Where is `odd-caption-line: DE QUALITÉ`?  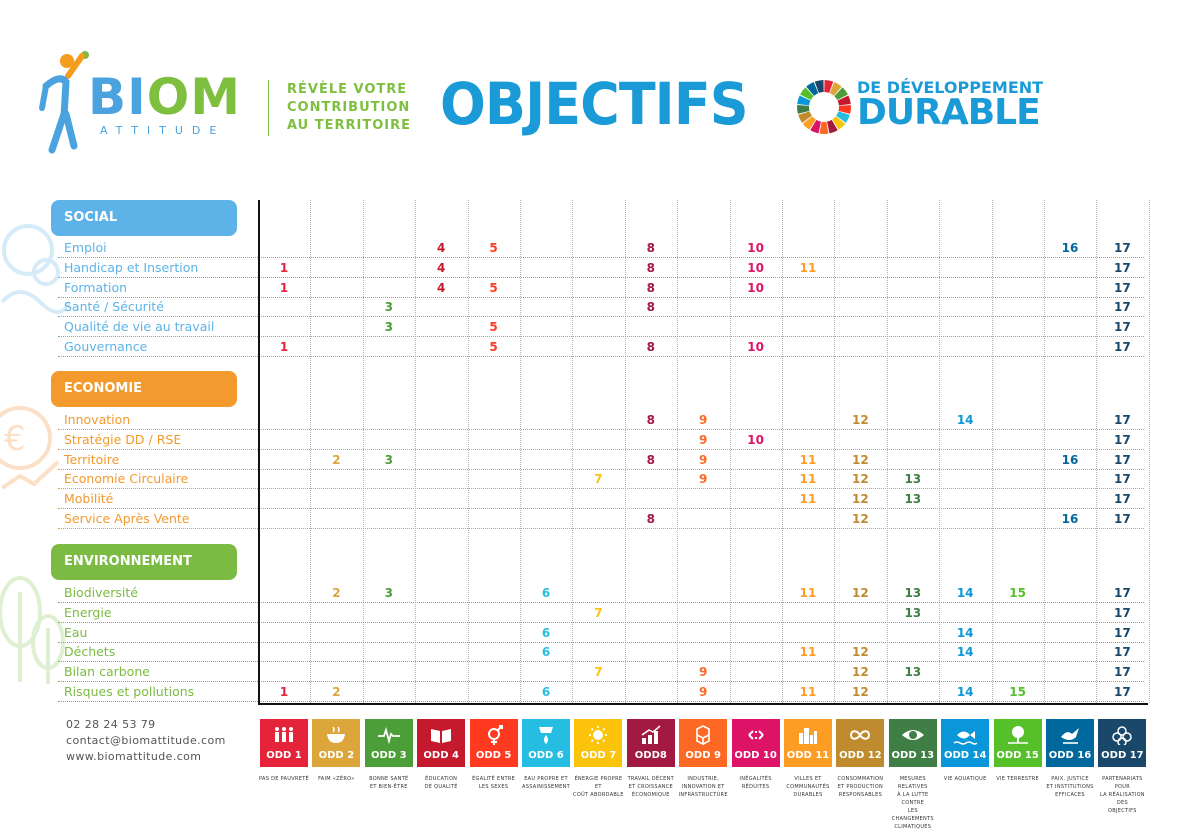
odd-caption-line: DE QUALITÉ is located at coordinates (441, 787).